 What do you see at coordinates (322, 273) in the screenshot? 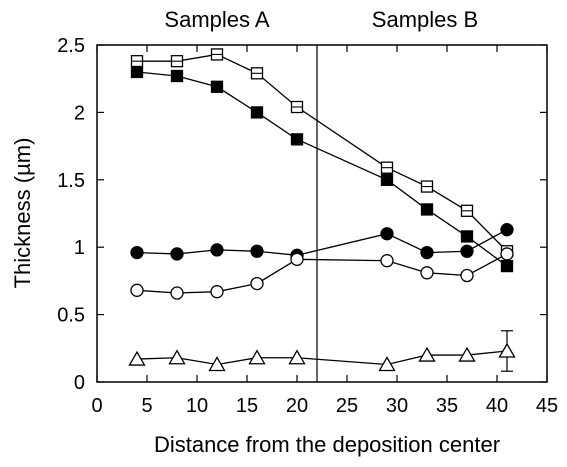
I see `series-circle-open` at bounding box center [322, 273].